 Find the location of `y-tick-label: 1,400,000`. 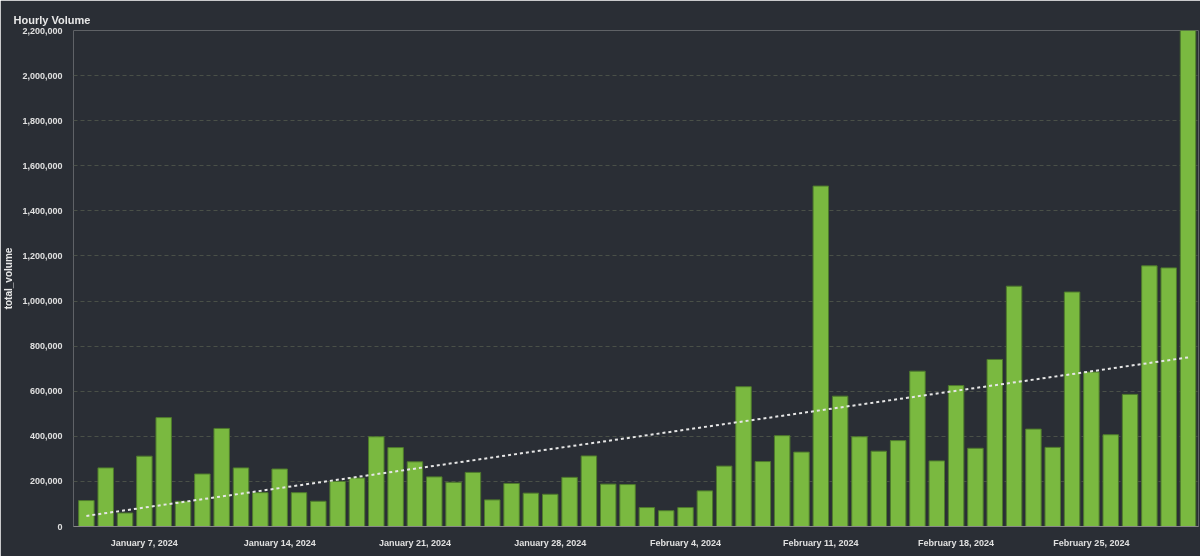

y-tick-label: 1,400,000 is located at coordinates (42, 210).